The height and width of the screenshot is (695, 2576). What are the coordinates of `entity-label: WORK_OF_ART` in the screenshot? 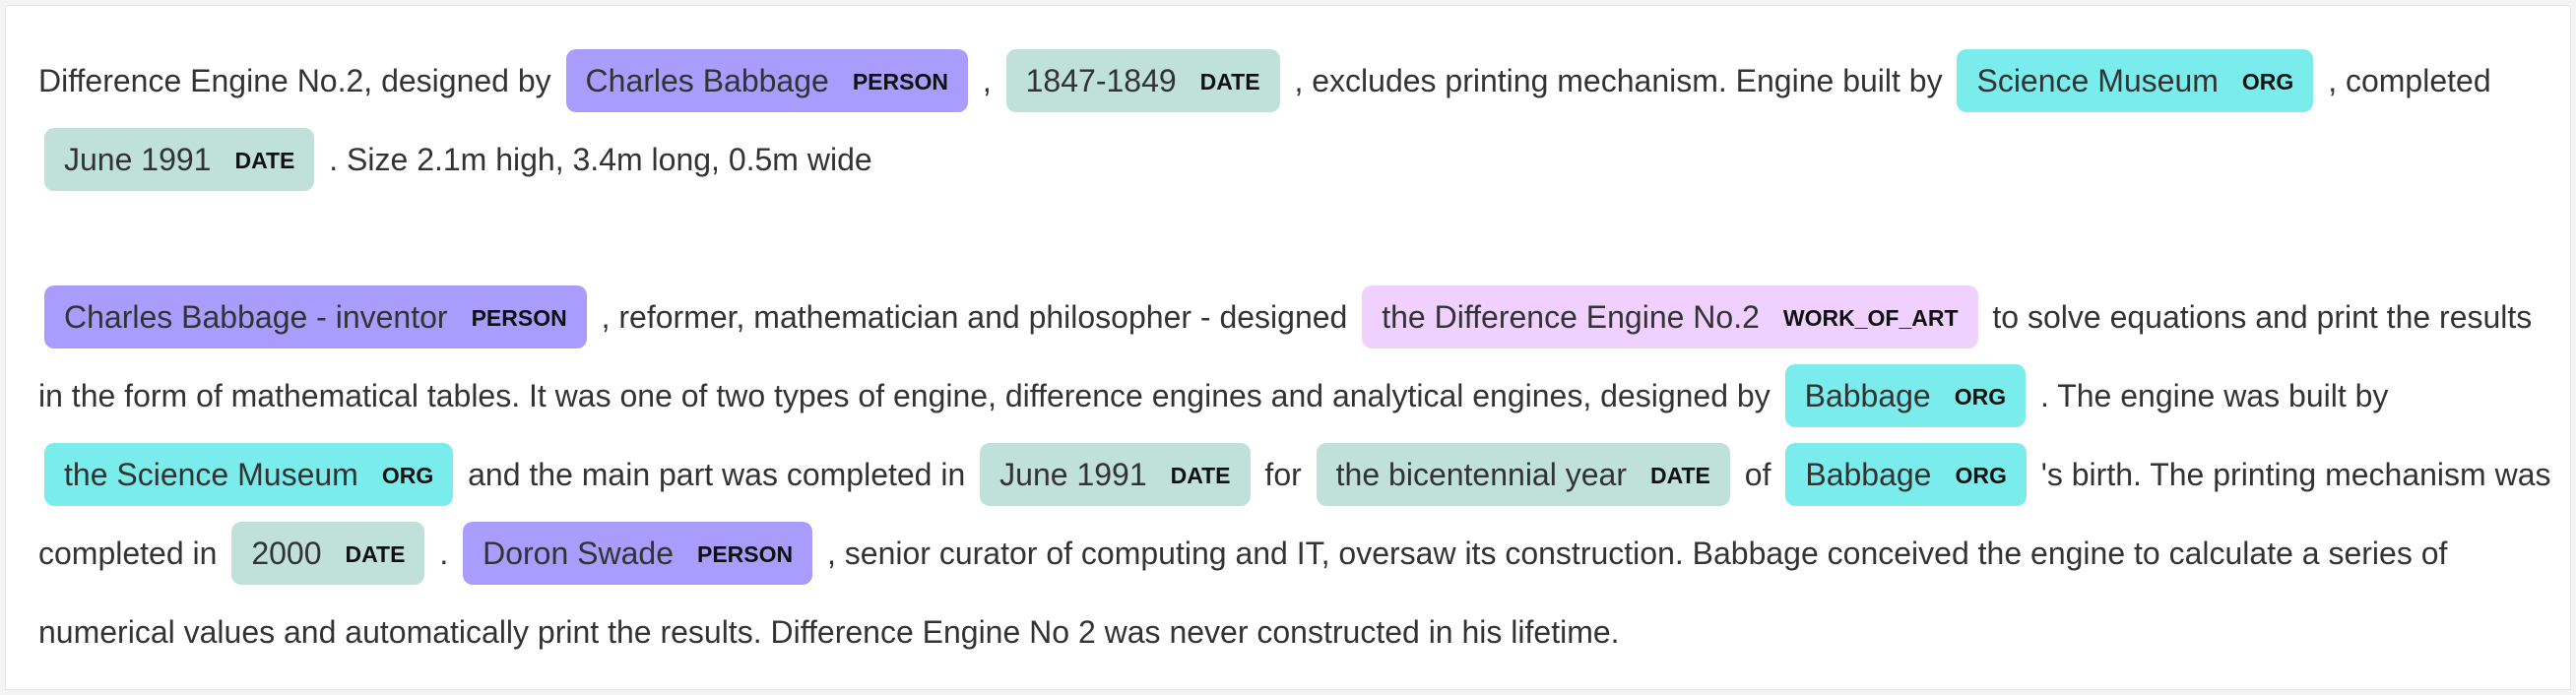 It's located at (1870, 317).